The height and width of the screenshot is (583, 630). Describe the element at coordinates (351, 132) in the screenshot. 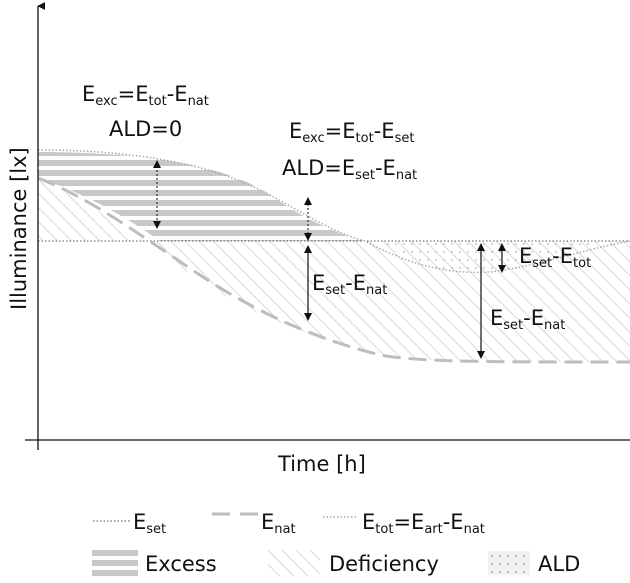

I see `mid-excess-formula: Eexc=Etot-Eset` at that location.